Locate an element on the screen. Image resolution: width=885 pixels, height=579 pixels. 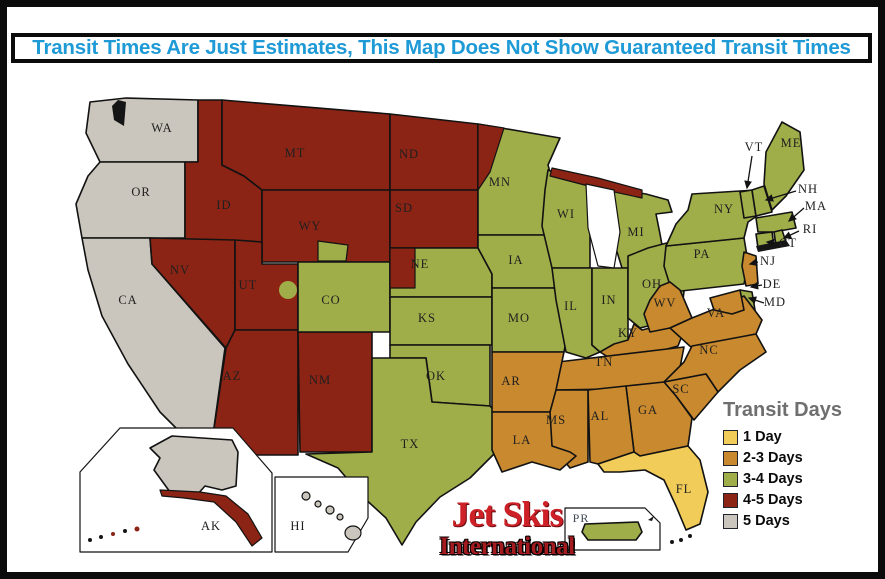
state-label-mi: MI is located at coordinates (635, 232).